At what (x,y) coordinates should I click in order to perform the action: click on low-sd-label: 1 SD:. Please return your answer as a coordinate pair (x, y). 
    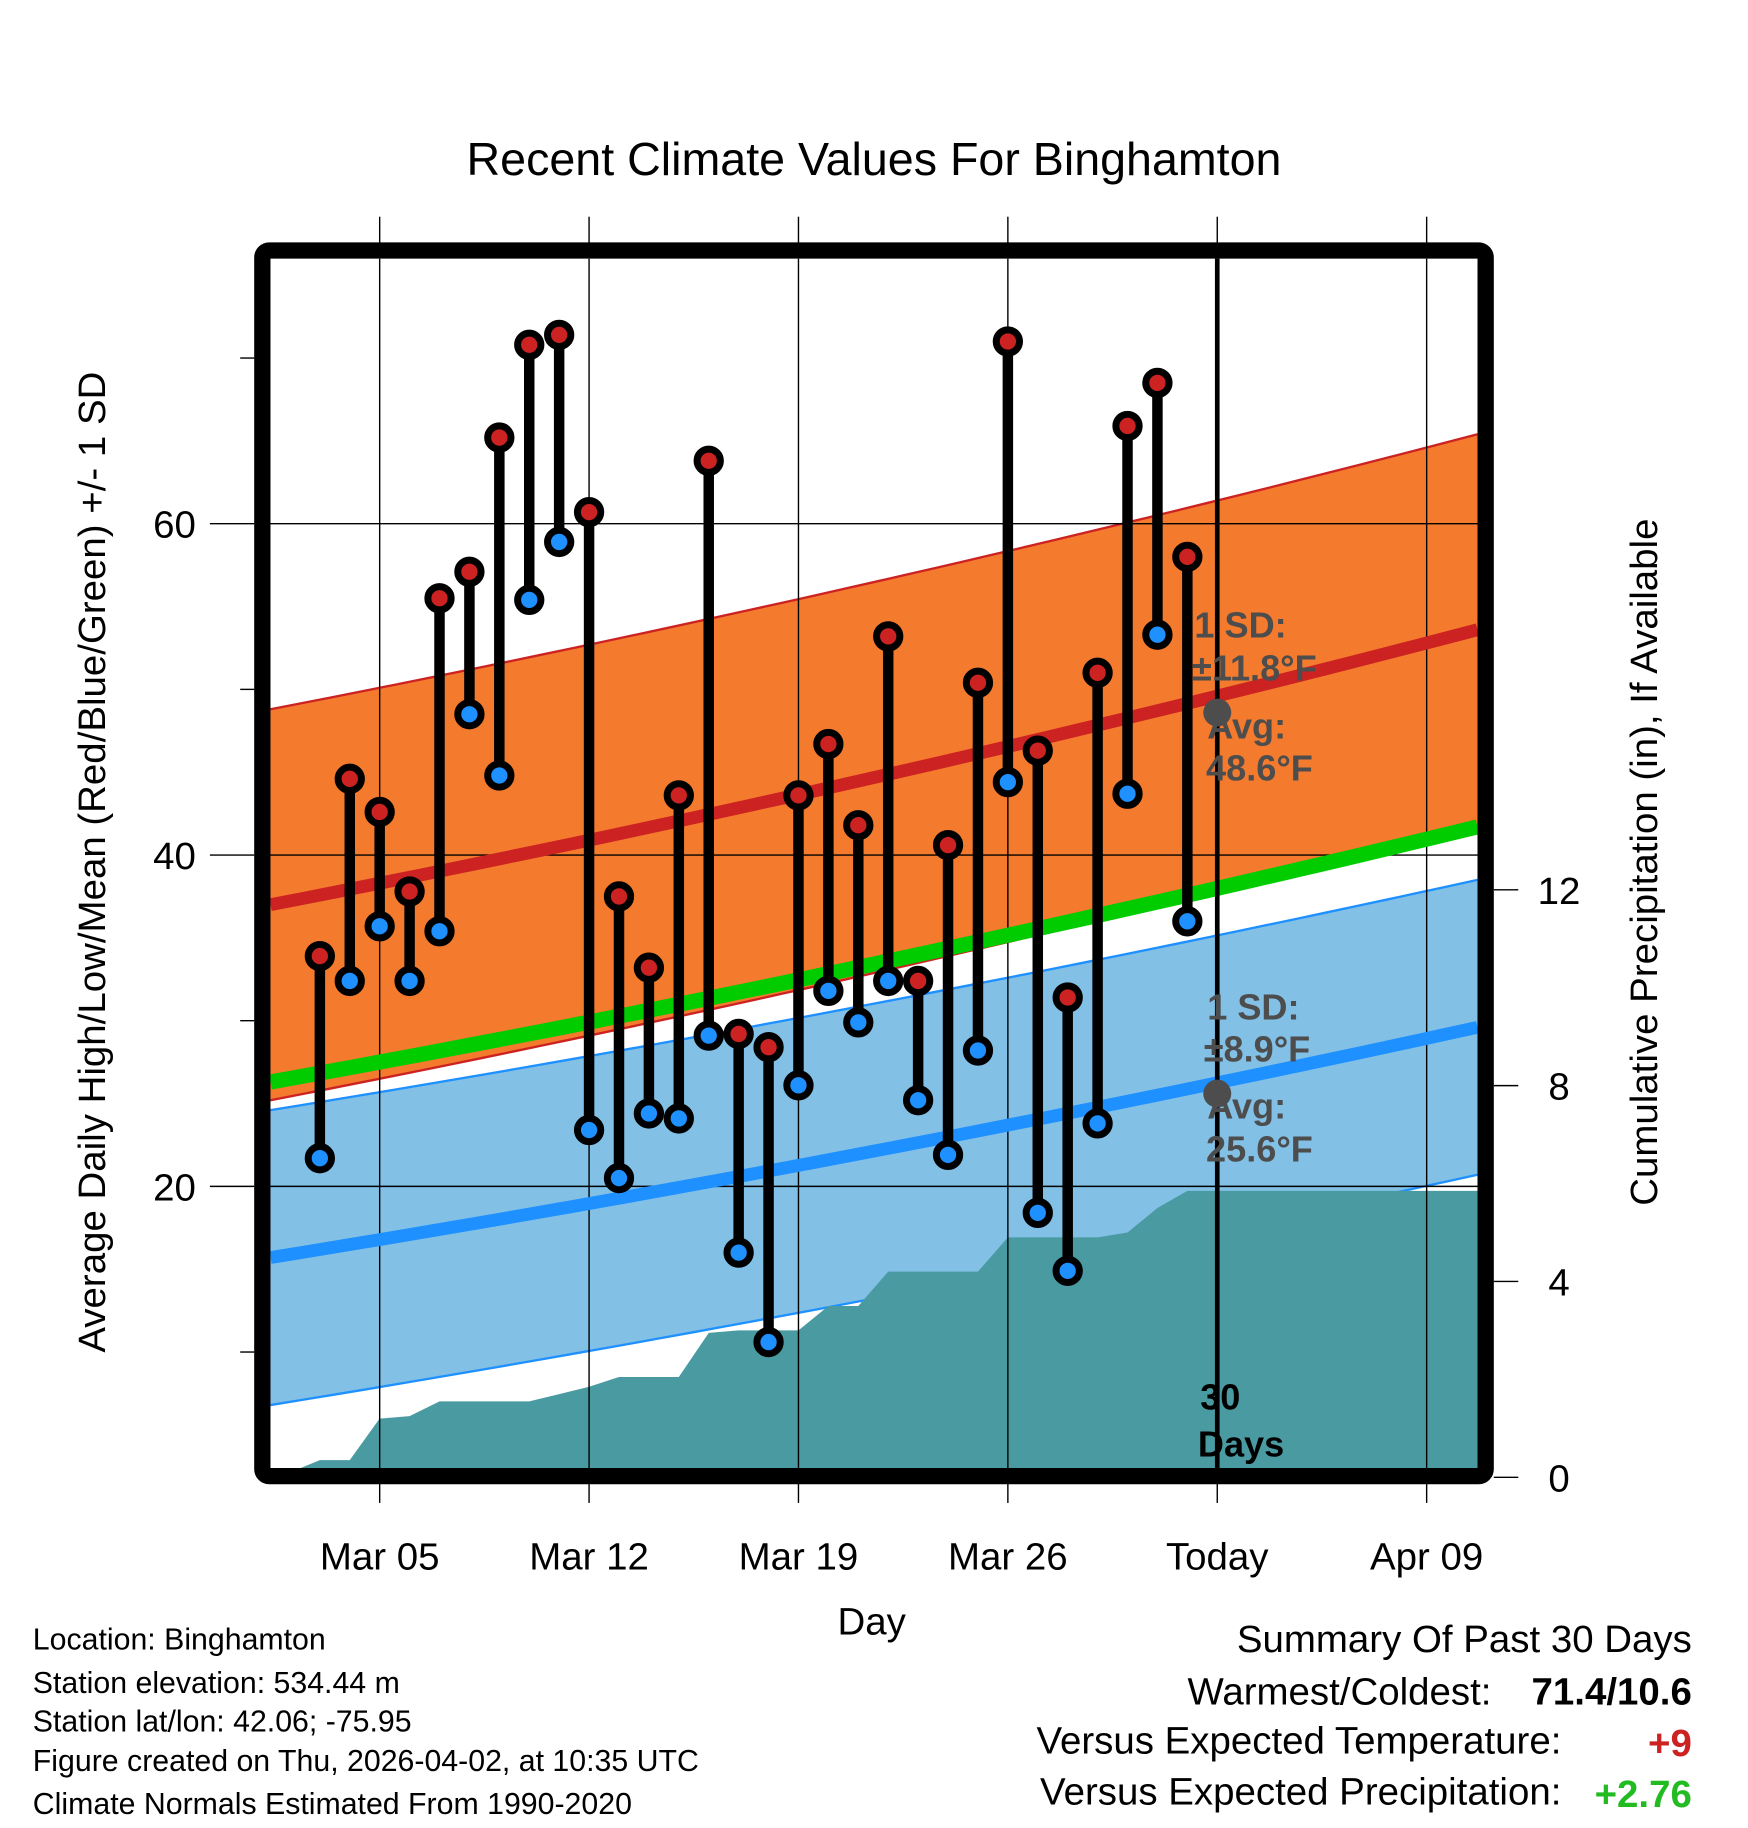
    Looking at the image, I should click on (1253, 1006).